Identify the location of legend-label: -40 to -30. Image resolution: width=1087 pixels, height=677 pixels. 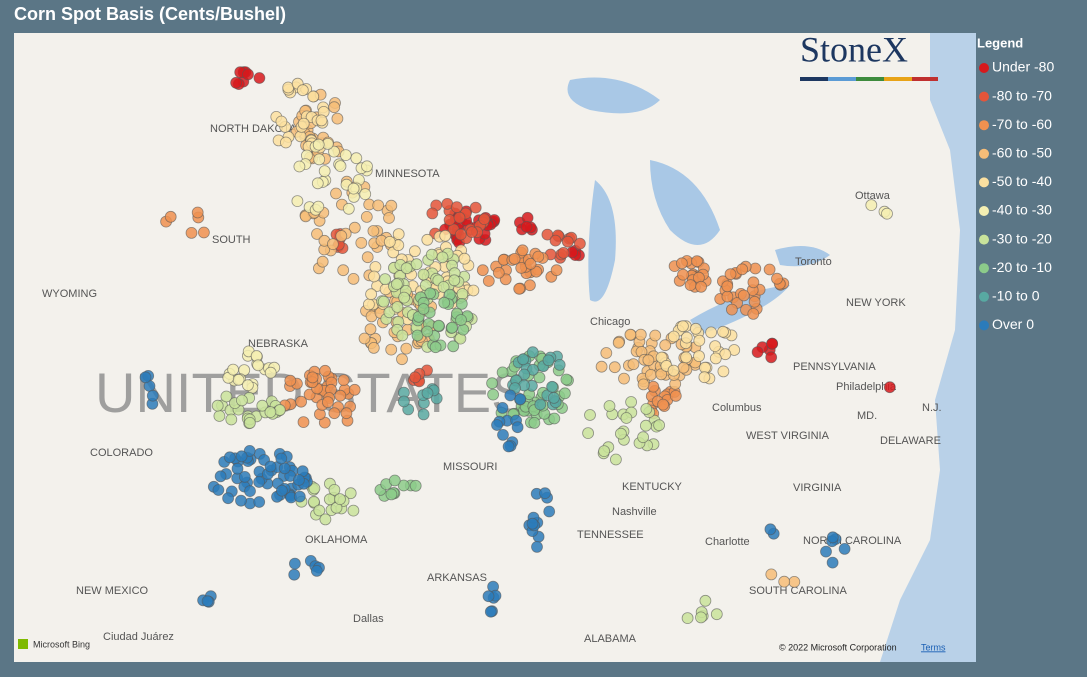
(1022, 210).